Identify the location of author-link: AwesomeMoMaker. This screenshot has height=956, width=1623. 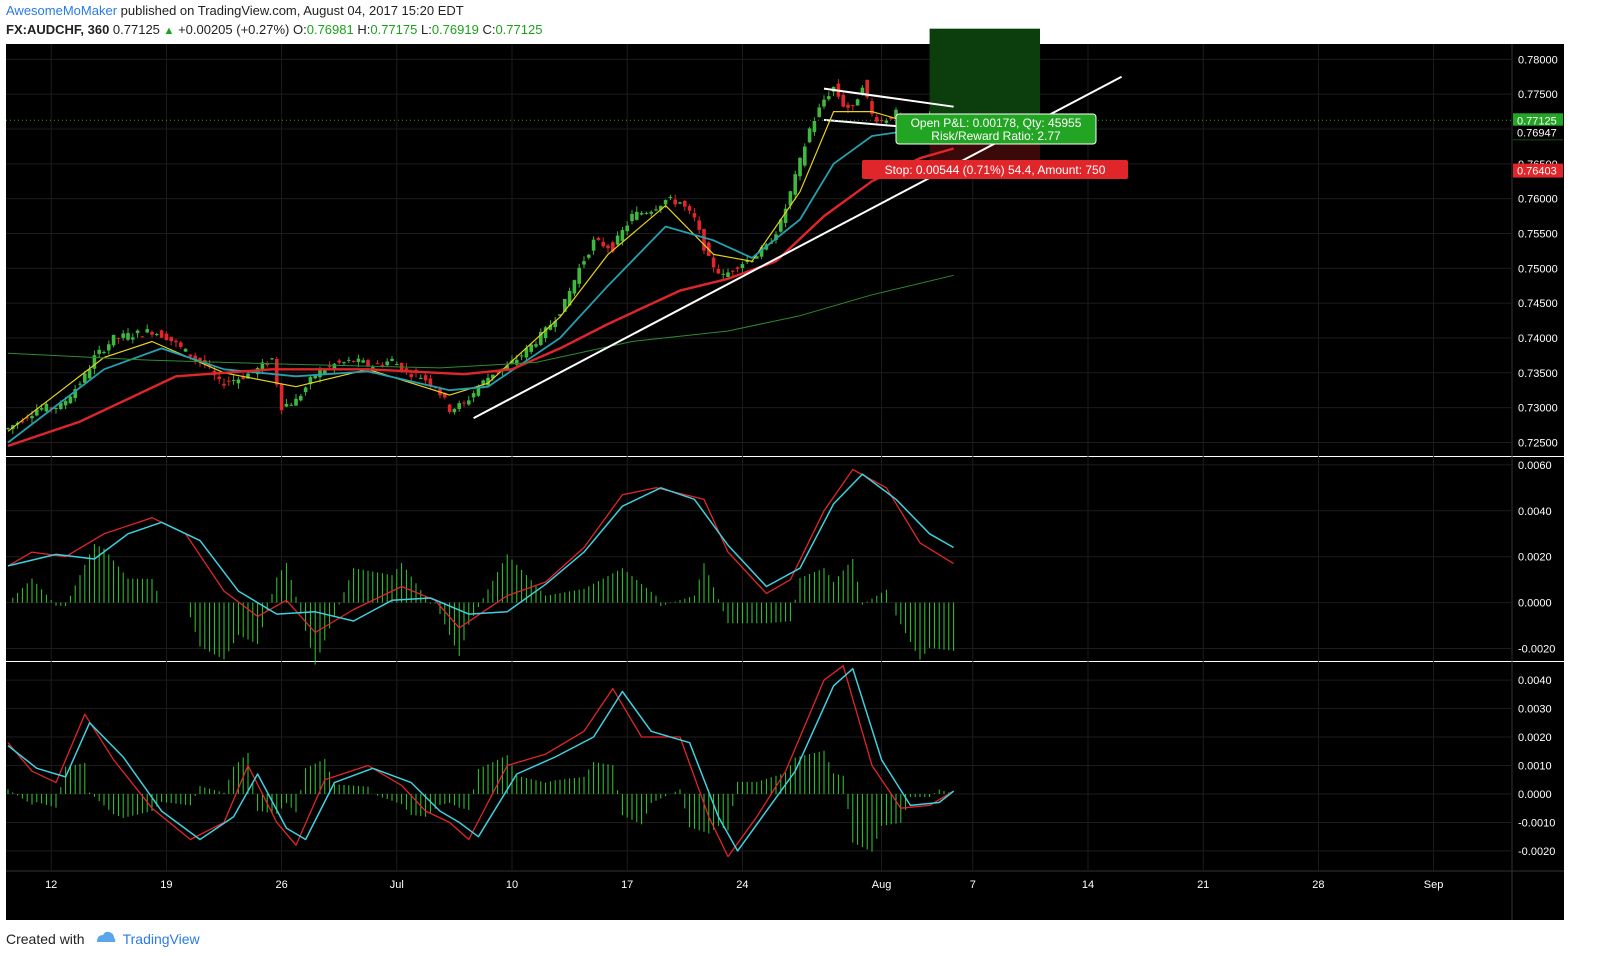
(62, 10).